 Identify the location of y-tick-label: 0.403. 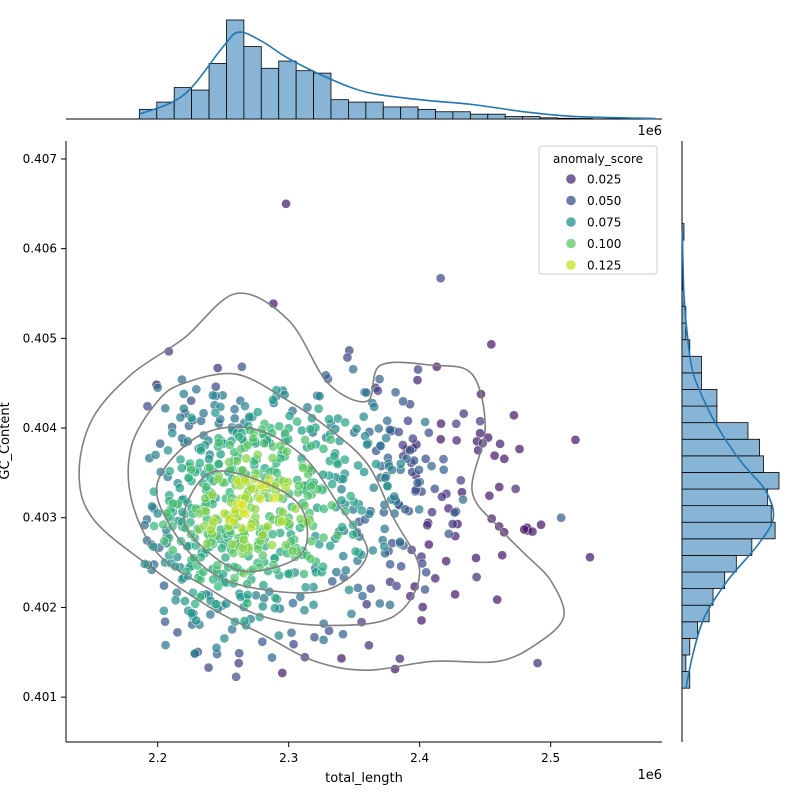
(40, 518).